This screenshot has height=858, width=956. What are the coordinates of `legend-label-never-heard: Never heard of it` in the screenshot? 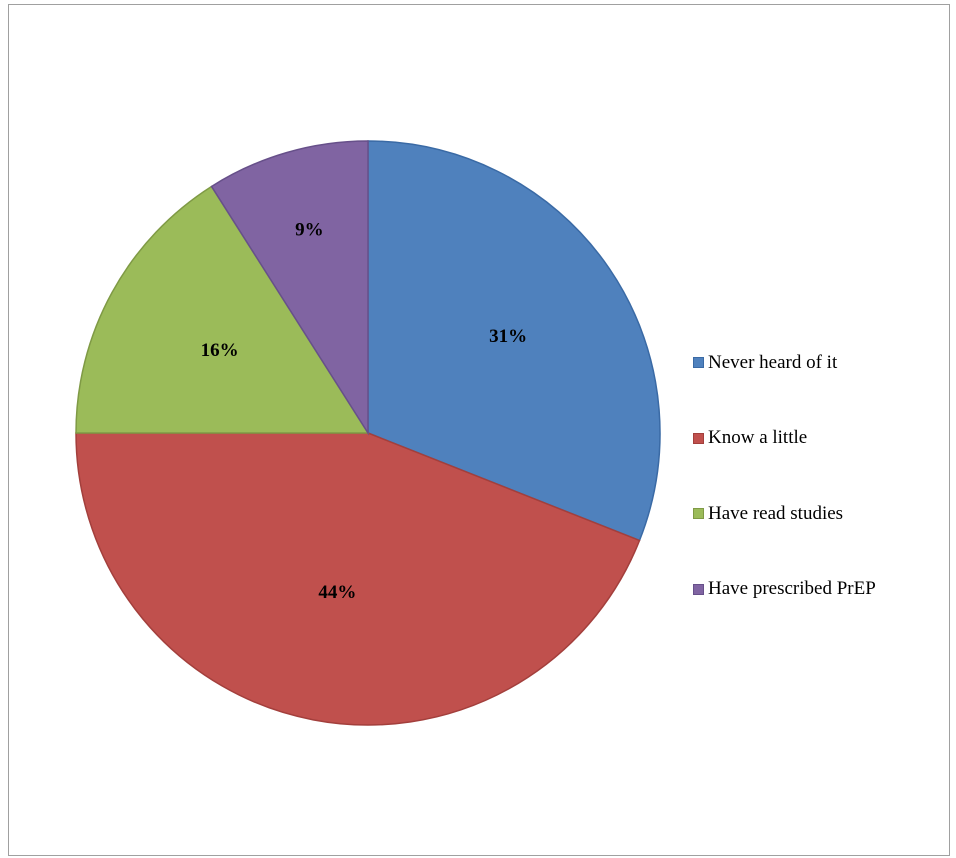 It's located at (773, 362).